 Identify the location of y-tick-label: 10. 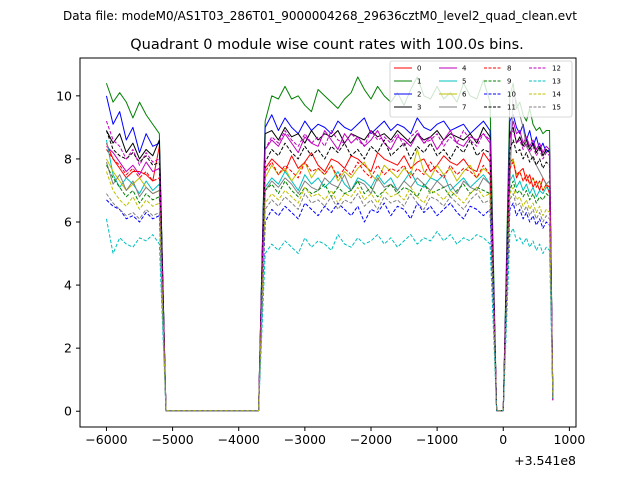
(64, 95).